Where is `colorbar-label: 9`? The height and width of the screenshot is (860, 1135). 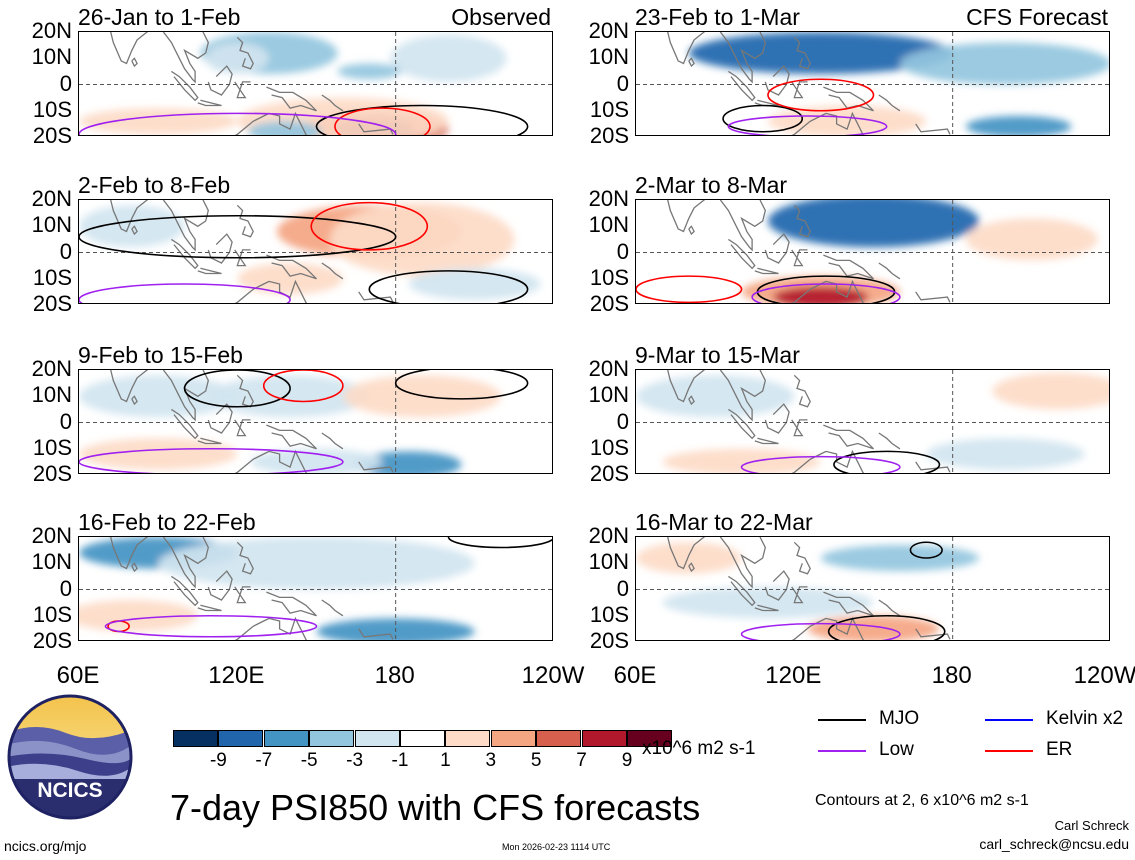
colorbar-label: 9 is located at coordinates (627, 760).